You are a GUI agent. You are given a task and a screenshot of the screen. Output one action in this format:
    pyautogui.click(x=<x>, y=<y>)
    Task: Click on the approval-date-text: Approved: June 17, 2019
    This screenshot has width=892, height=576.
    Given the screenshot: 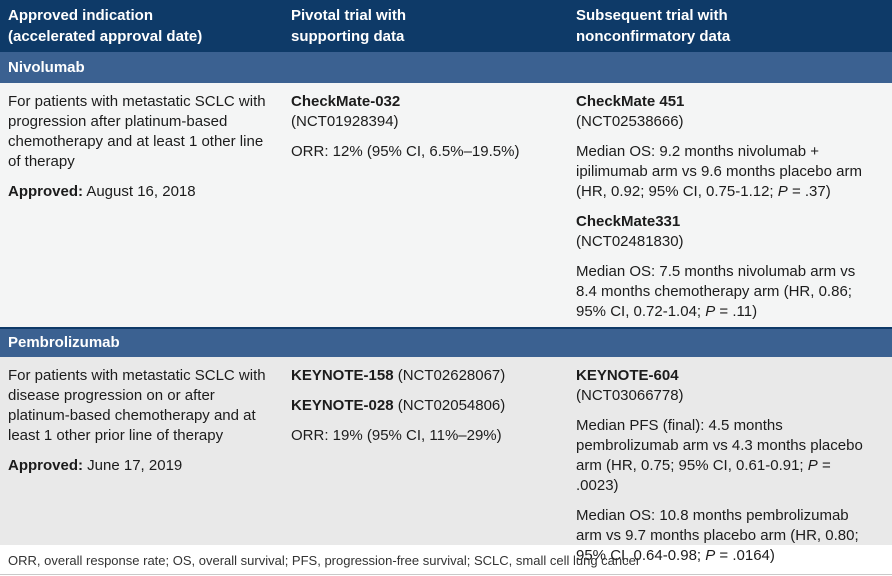 What is the action you would take?
    pyautogui.click(x=95, y=465)
    